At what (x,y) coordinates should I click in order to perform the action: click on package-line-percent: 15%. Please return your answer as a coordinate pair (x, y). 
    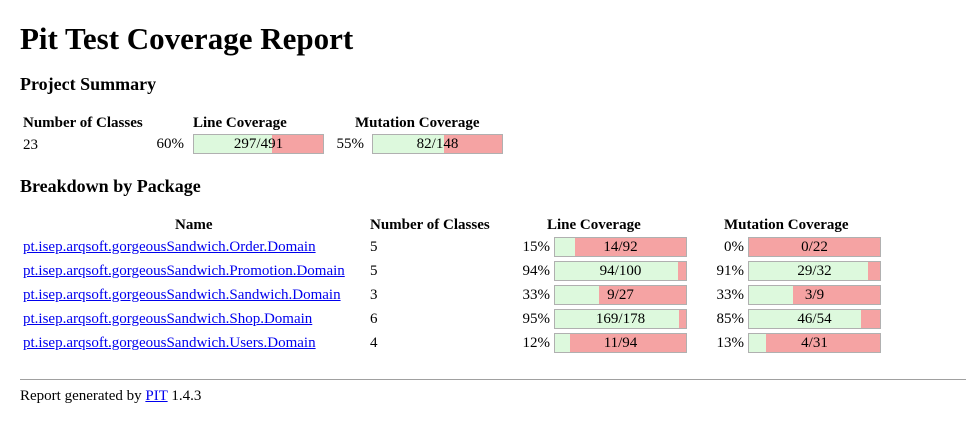
    Looking at the image, I should click on (536, 247).